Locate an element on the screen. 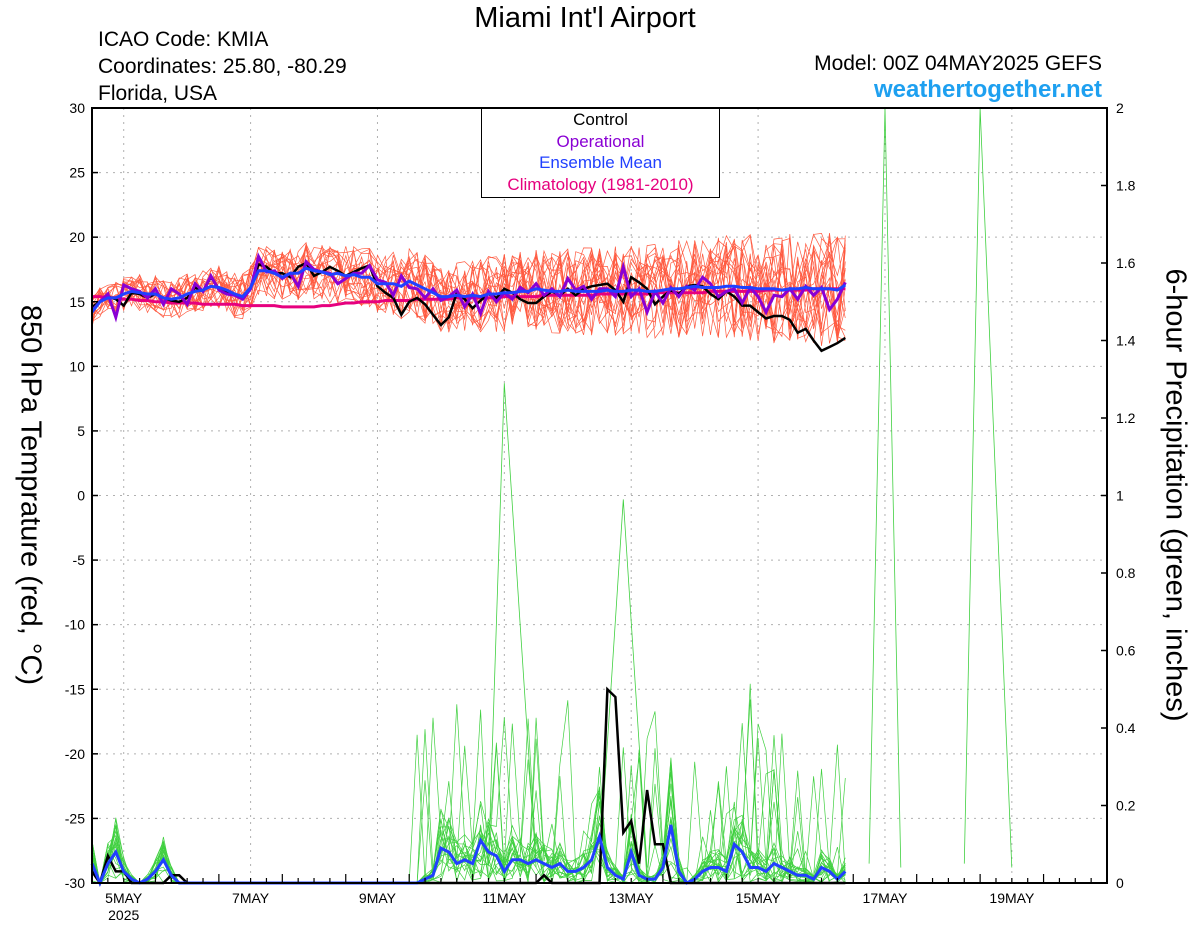  y-tick-label: 0 is located at coordinates (81, 496).